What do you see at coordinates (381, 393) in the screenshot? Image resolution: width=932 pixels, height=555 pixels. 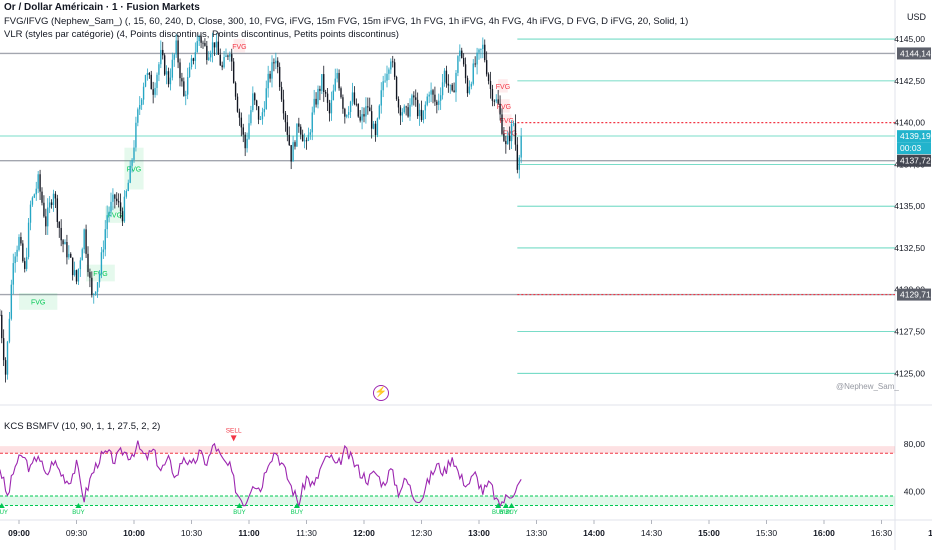 I see `lightning-icon: ⚡` at bounding box center [381, 393].